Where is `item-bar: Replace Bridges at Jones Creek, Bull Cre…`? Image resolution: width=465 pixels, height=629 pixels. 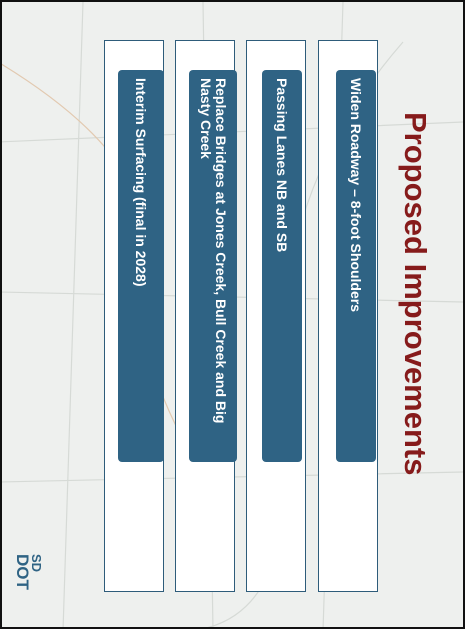
item-bar: Replace Bridges at Jones Creek, Bull Cre… is located at coordinates (213, 266).